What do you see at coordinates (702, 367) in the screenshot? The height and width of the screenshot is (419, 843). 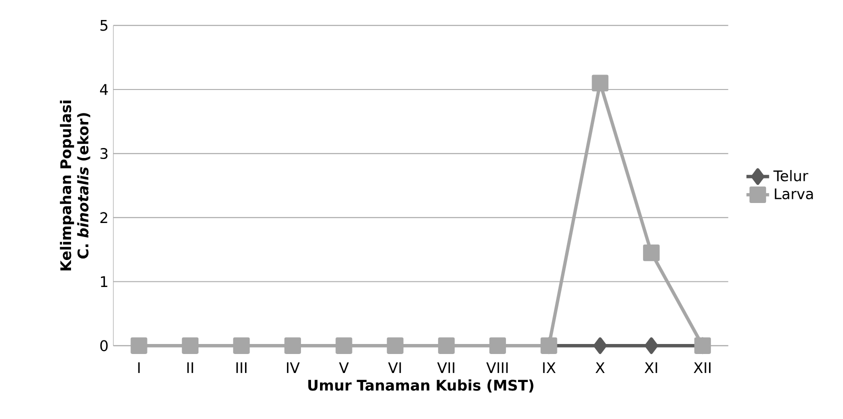 I see `x-tick-label: XII` at bounding box center [702, 367].